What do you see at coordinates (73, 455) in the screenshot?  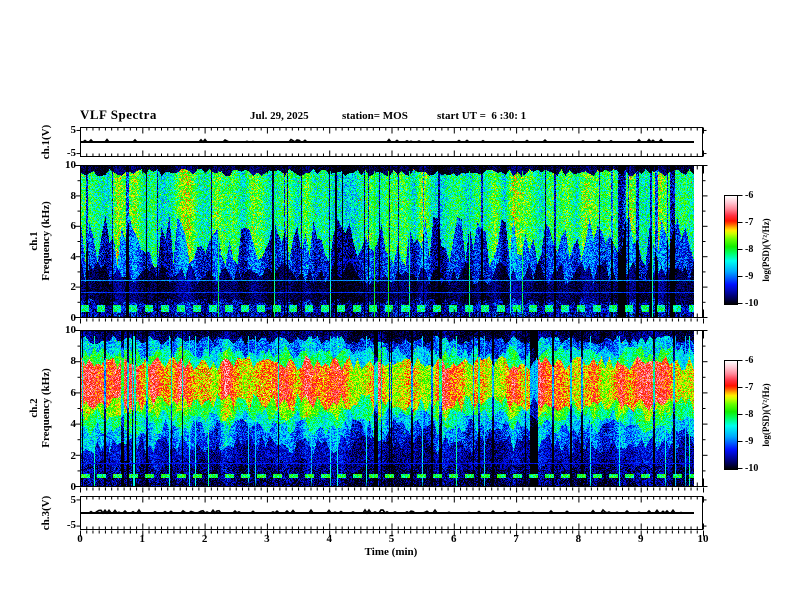 I see `freq-tick-label-ch2-2: 2` at bounding box center [73, 455].